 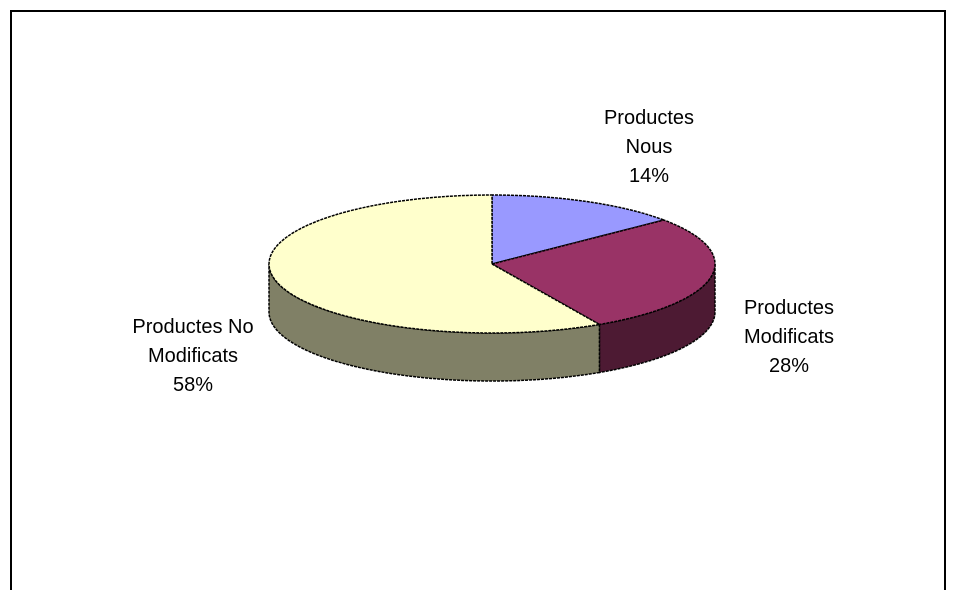 I want to click on slice-percent: 58%, so click(x=193, y=385).